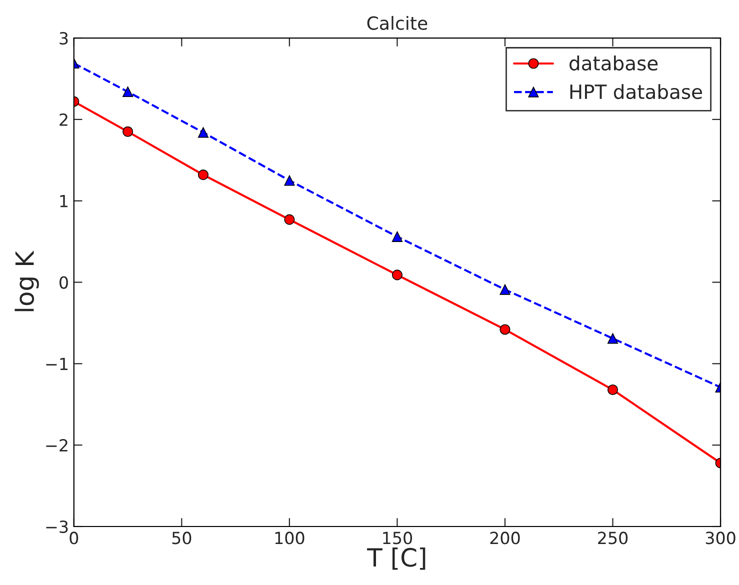  I want to click on x-tick-label: 0, so click(74, 538).